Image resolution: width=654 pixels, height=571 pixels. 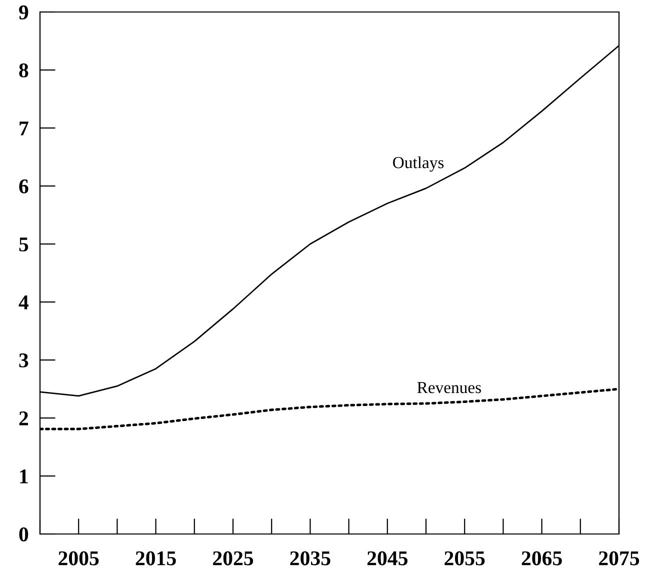 What do you see at coordinates (619, 558) in the screenshot?
I see `x-tick-label: 2075` at bounding box center [619, 558].